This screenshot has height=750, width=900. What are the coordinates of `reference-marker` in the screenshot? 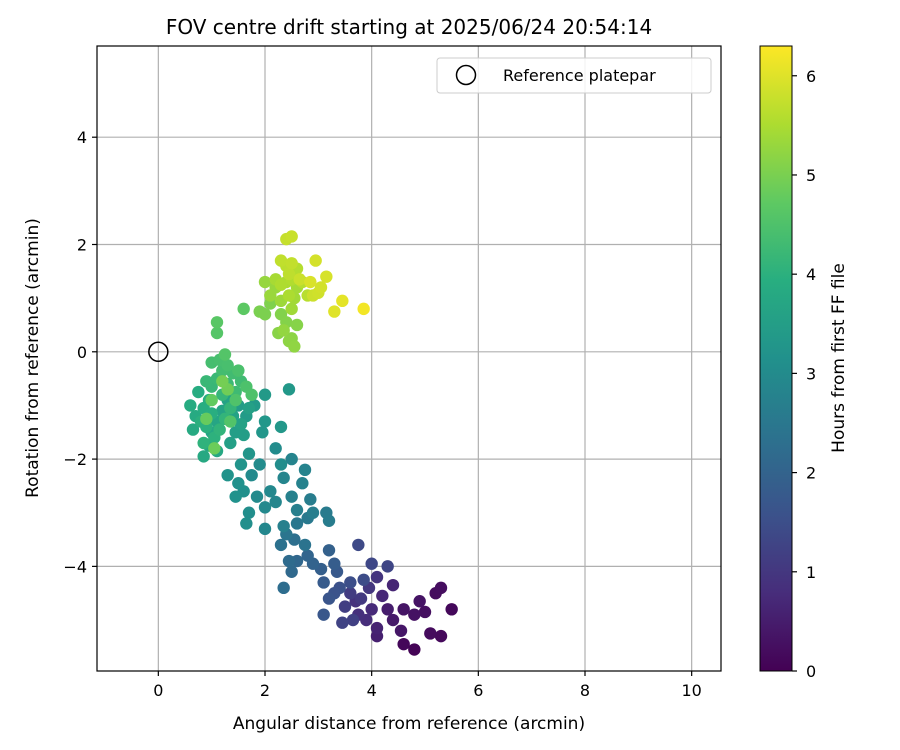 It's located at (158, 352).